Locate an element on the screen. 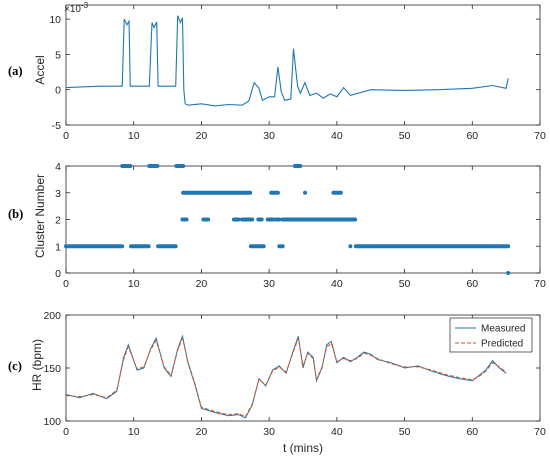 The image size is (550, 459). panel-c-label: (c) is located at coordinates (15, 366).